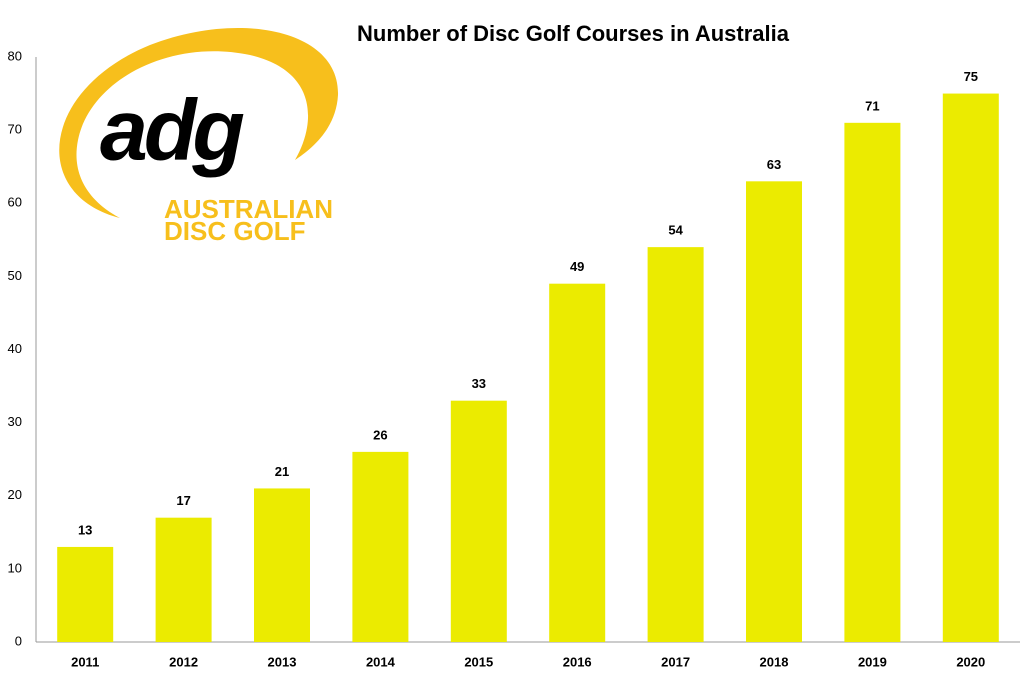 This screenshot has height=678, width=1030. I want to click on logo-name: AUSTRALIAN, so click(248, 209).